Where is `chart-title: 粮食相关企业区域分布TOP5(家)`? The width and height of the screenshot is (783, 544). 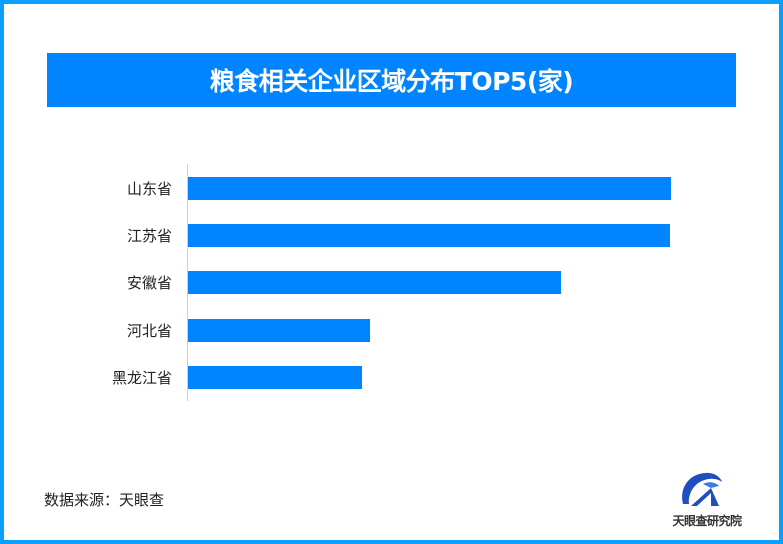 chart-title: 粮食相关企业区域分布TOP5(家) is located at coordinates (391, 81).